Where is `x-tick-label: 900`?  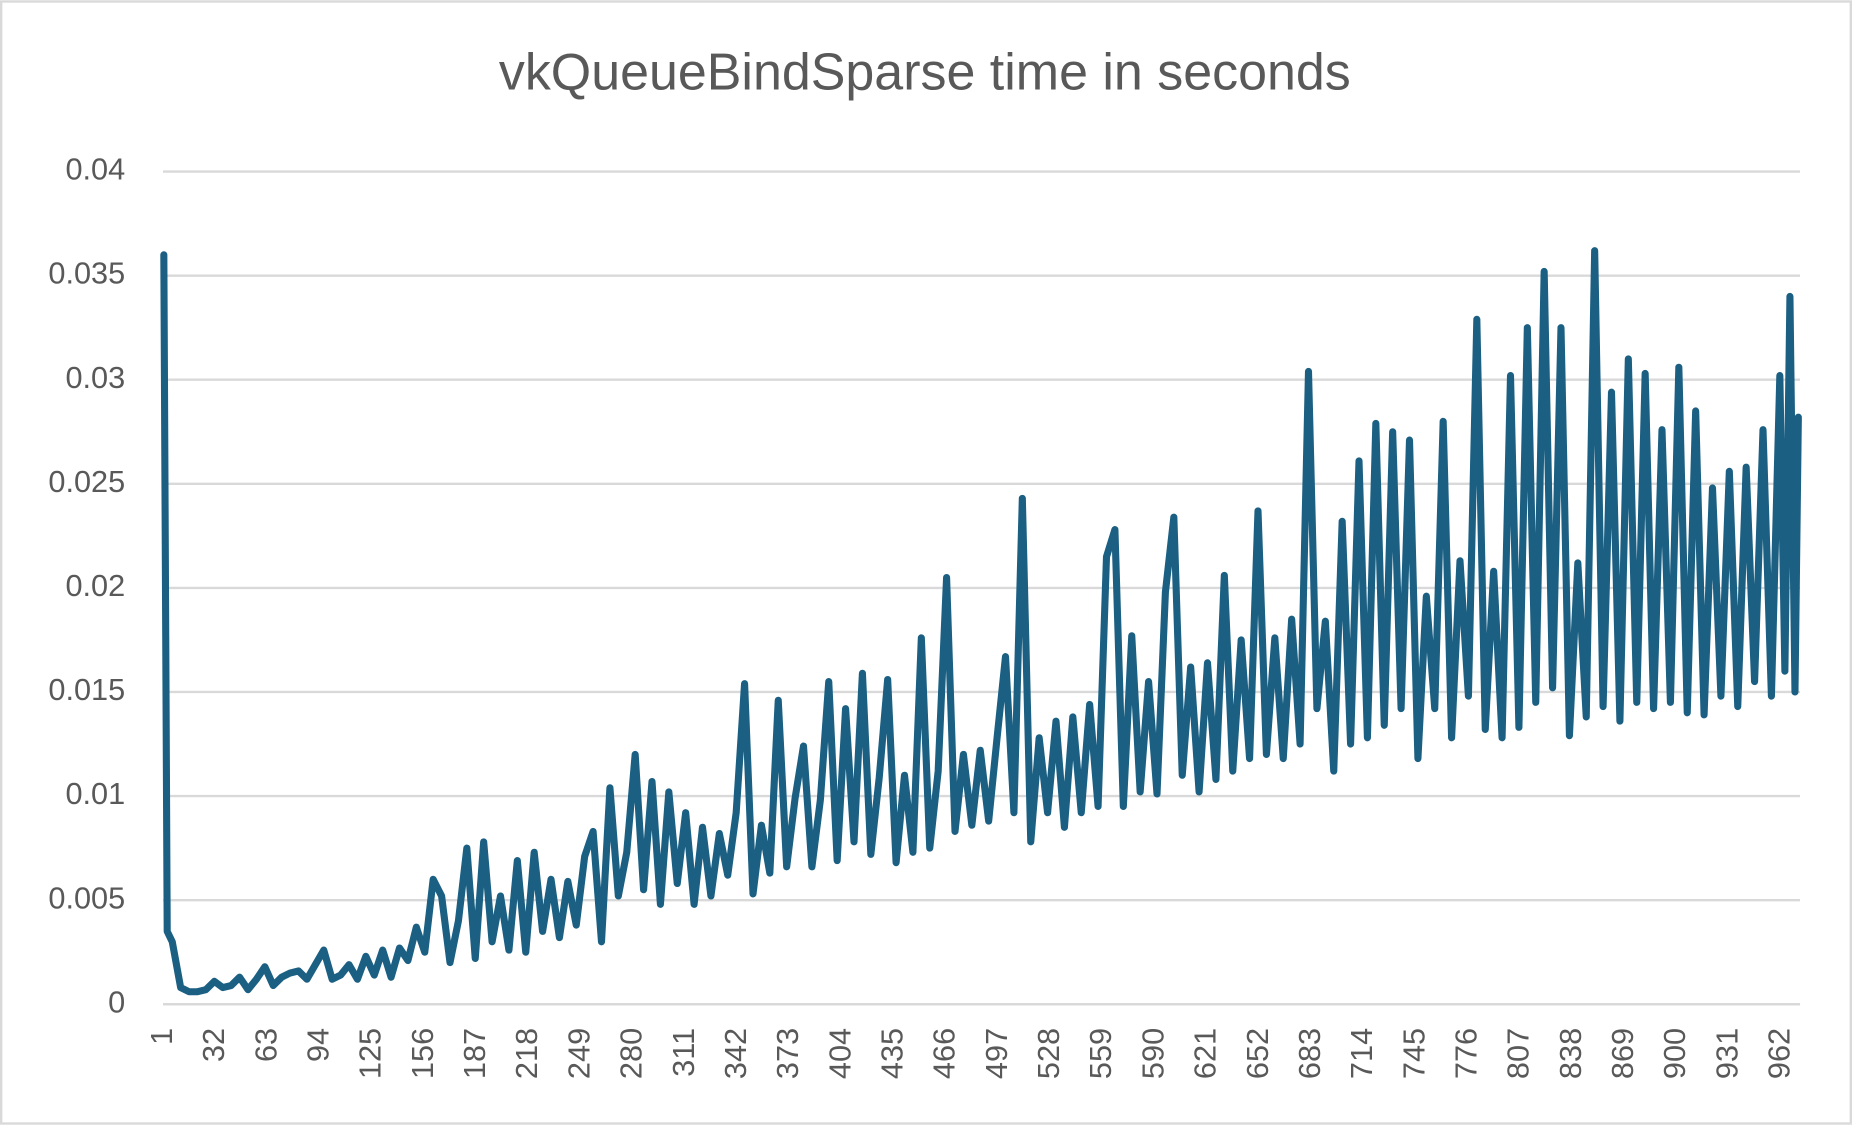 x-tick-label: 900 is located at coordinates (1674, 1053).